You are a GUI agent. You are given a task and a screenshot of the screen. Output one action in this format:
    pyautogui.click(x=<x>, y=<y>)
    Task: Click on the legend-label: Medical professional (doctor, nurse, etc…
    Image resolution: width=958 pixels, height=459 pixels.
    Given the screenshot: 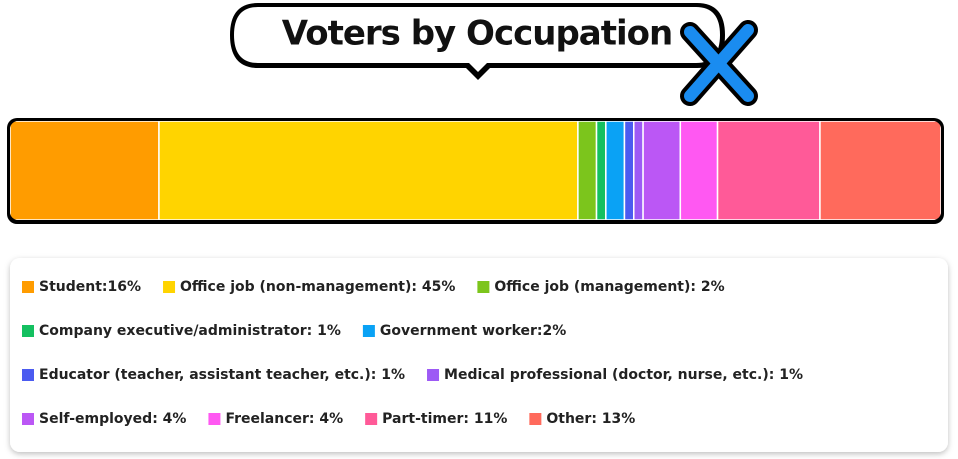 What is the action you would take?
    pyautogui.click(x=623, y=375)
    